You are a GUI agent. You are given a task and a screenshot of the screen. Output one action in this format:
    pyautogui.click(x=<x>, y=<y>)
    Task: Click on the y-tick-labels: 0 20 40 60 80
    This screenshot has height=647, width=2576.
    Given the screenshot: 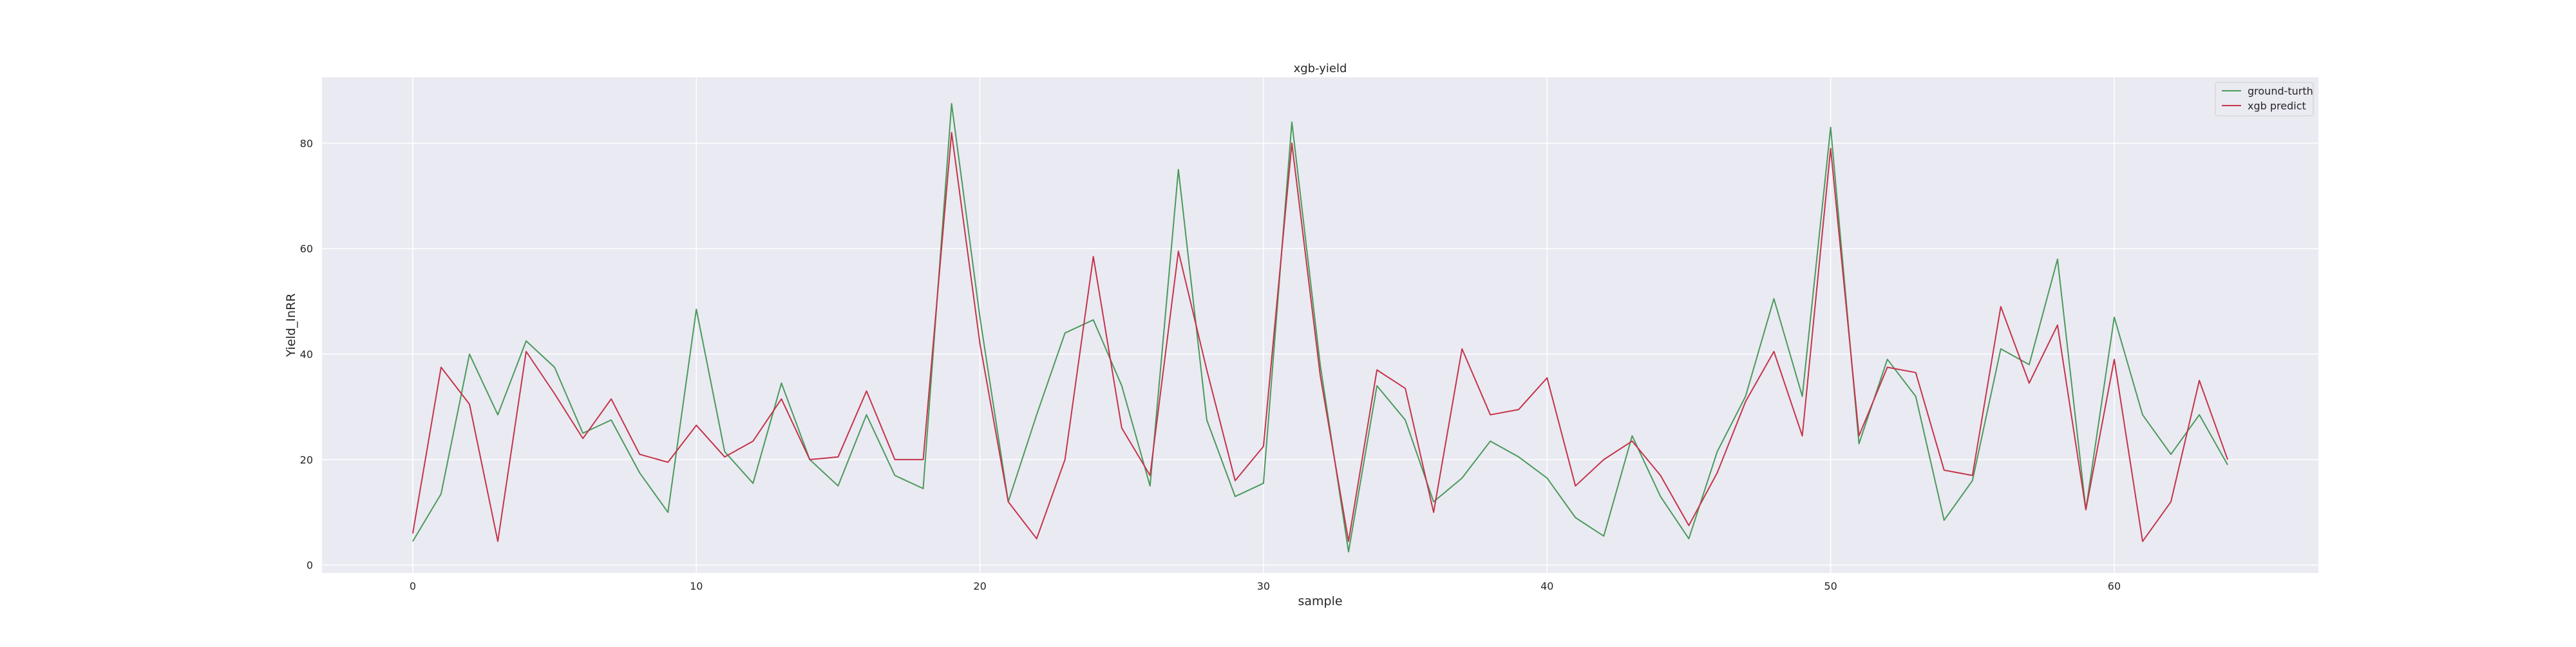 What is the action you would take?
    pyautogui.click(x=306, y=354)
    